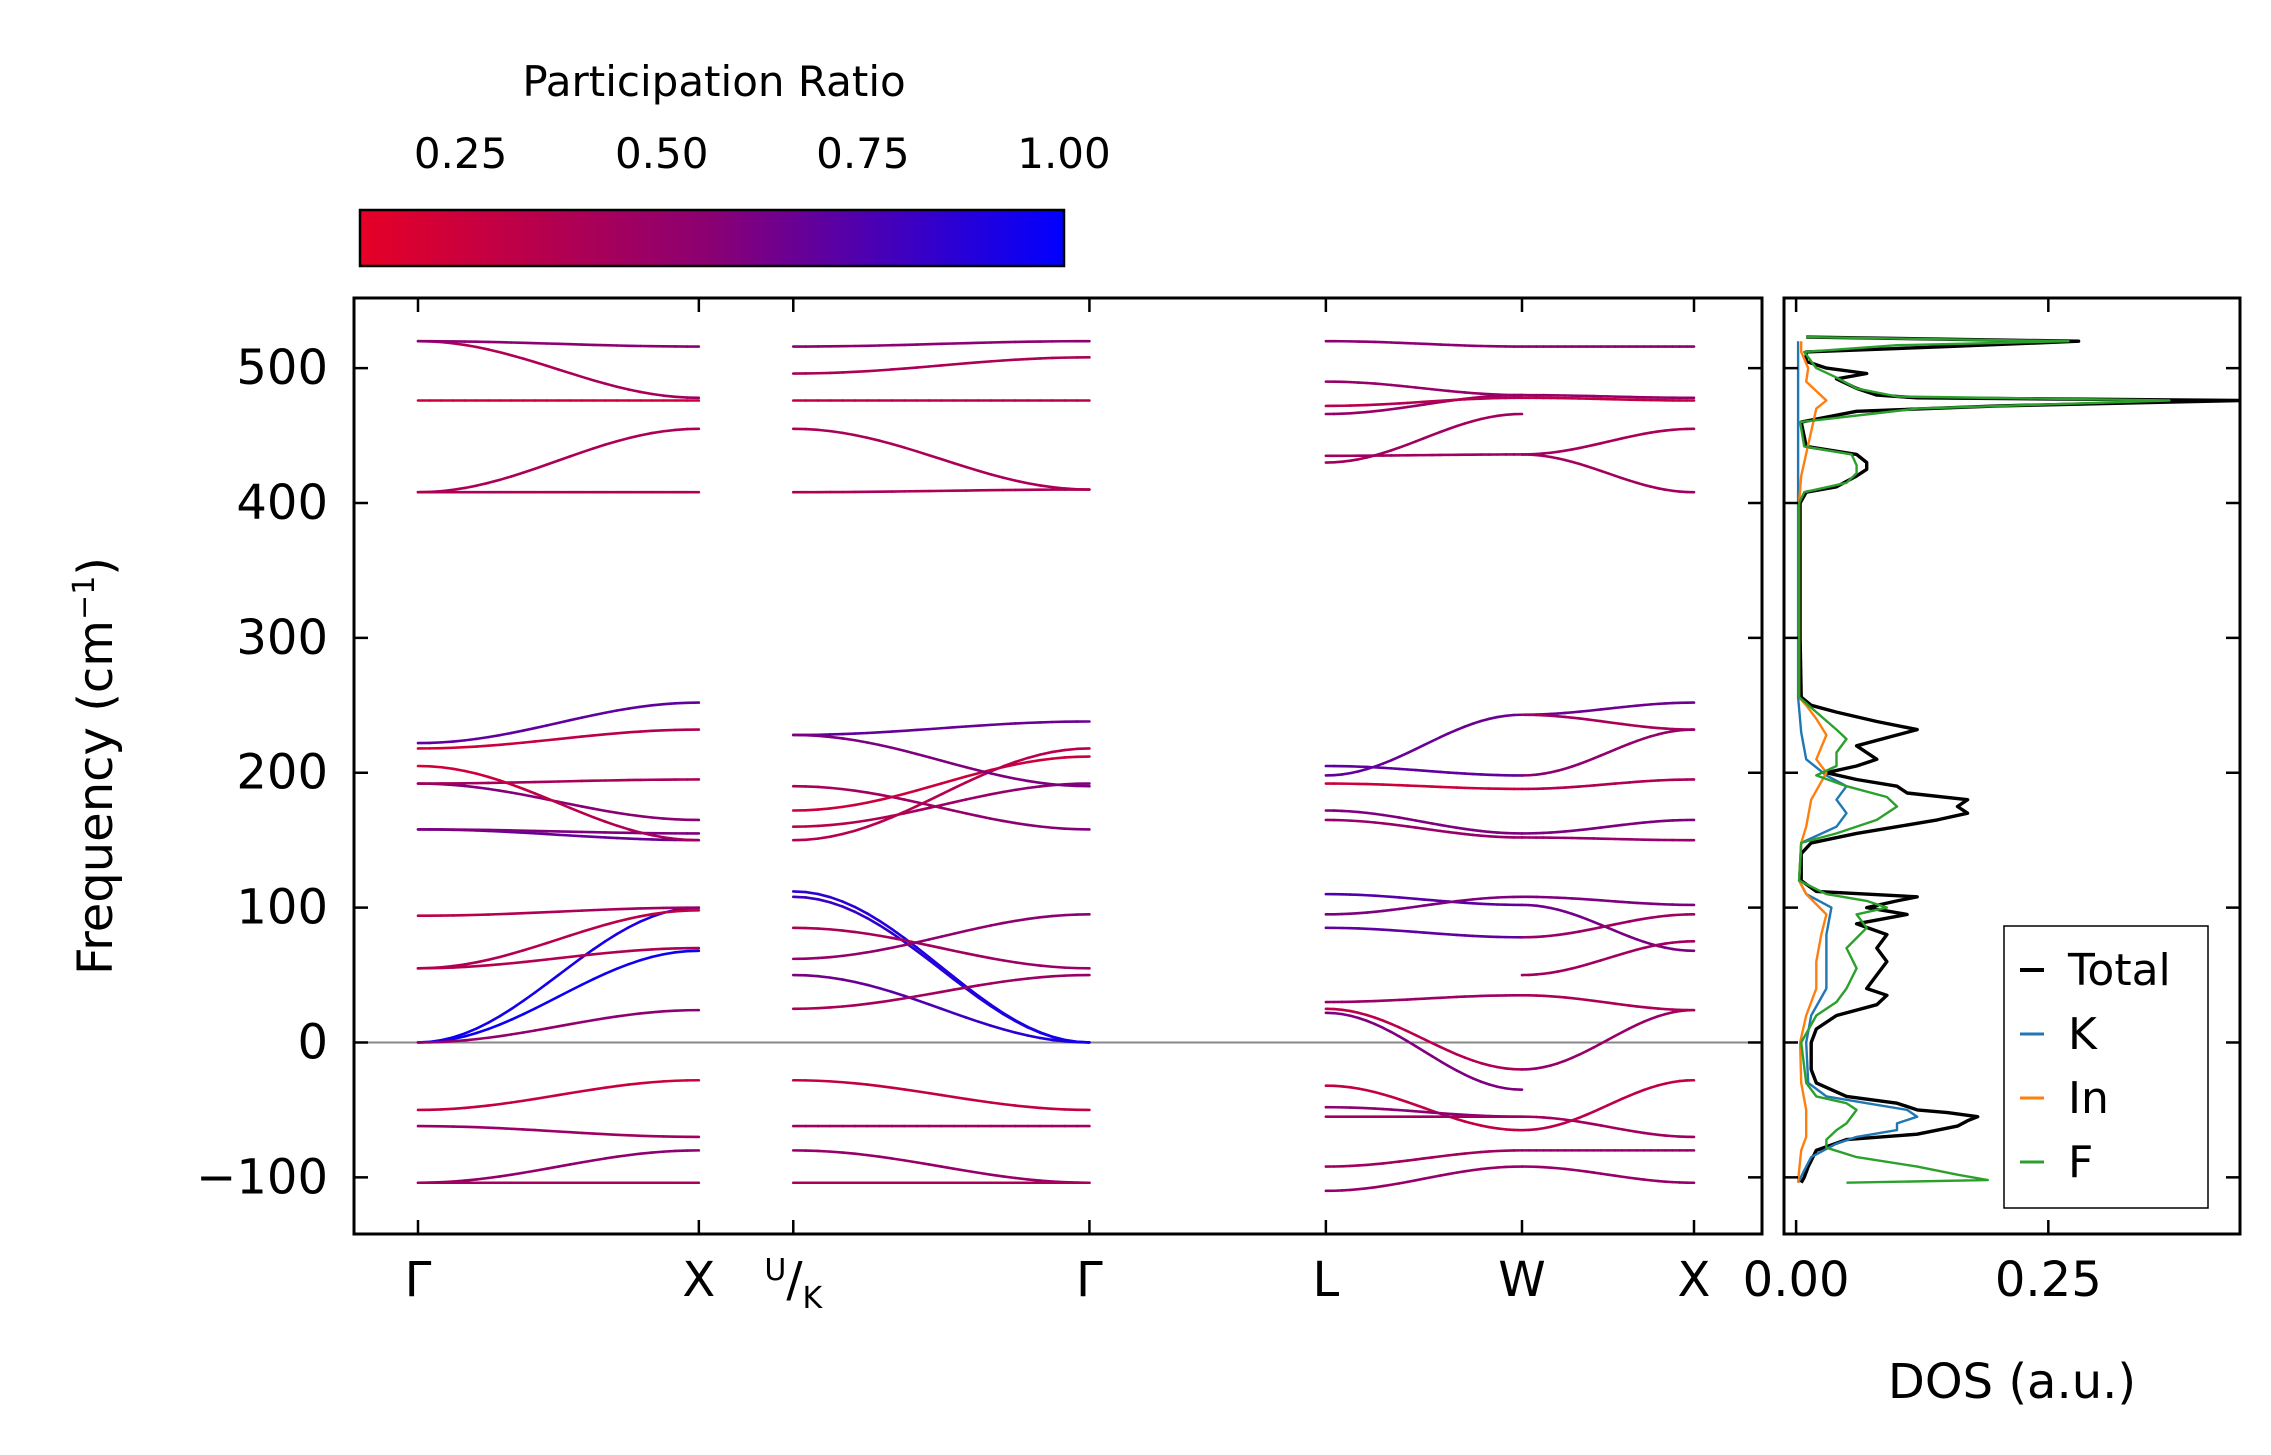  I want to click on ylabel-base: Frequency (cm, so click(96, 797).